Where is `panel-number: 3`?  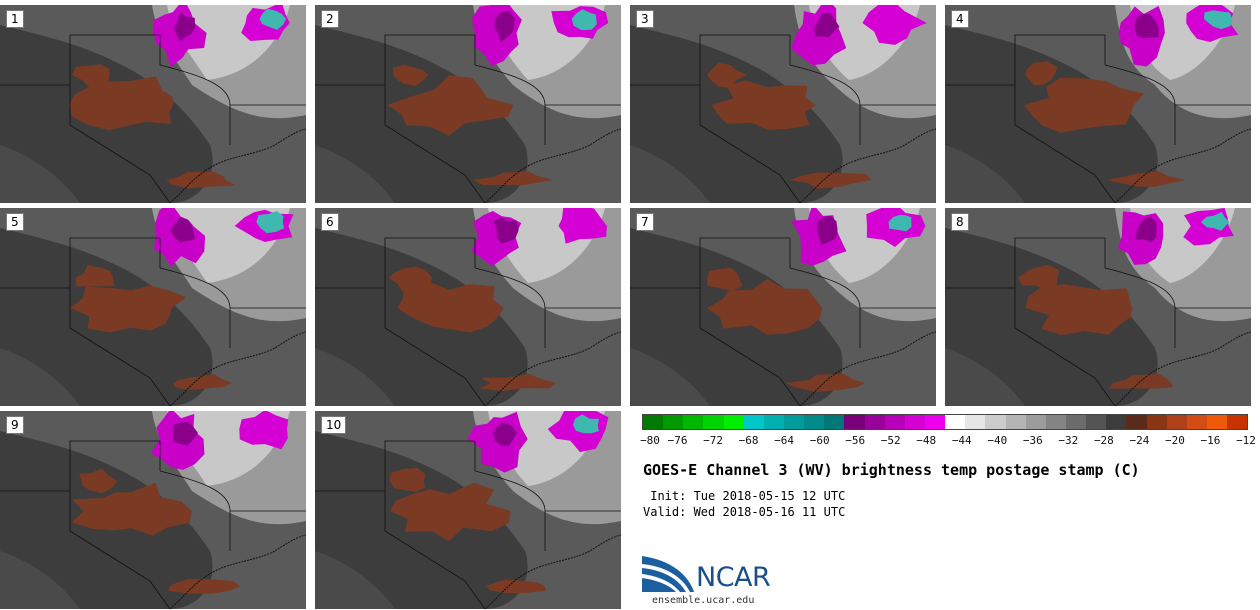 panel-number: 3 is located at coordinates (645, 19).